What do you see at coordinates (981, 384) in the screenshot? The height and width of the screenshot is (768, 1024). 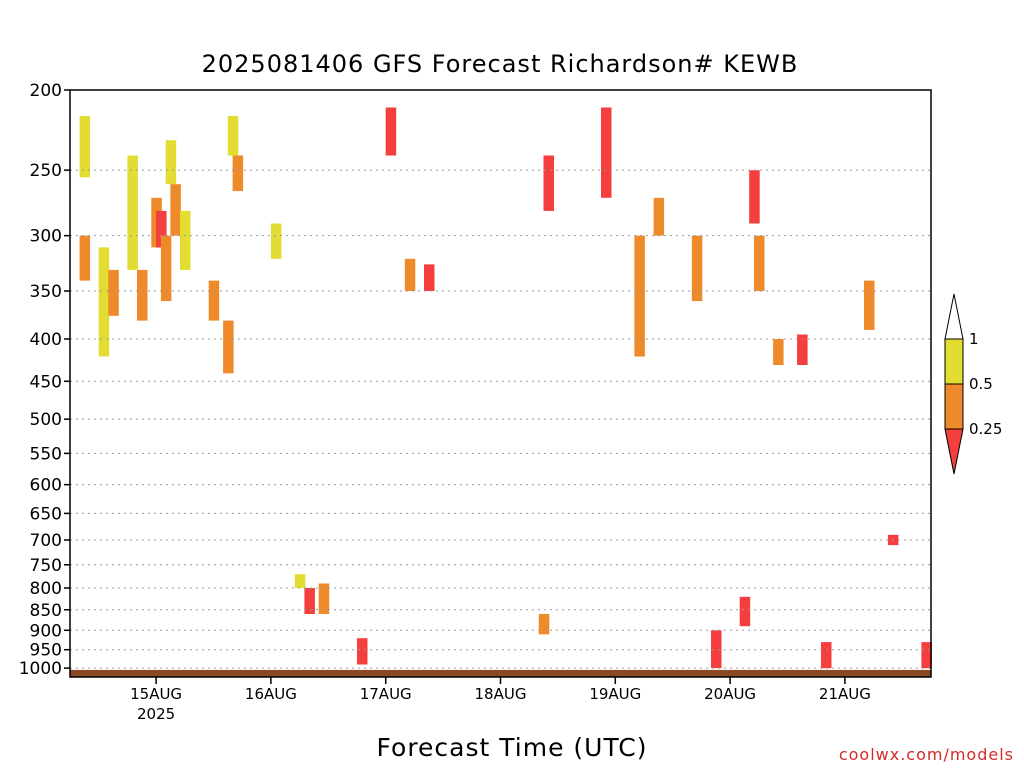 I see `legend-level-label: 0.5` at bounding box center [981, 384].